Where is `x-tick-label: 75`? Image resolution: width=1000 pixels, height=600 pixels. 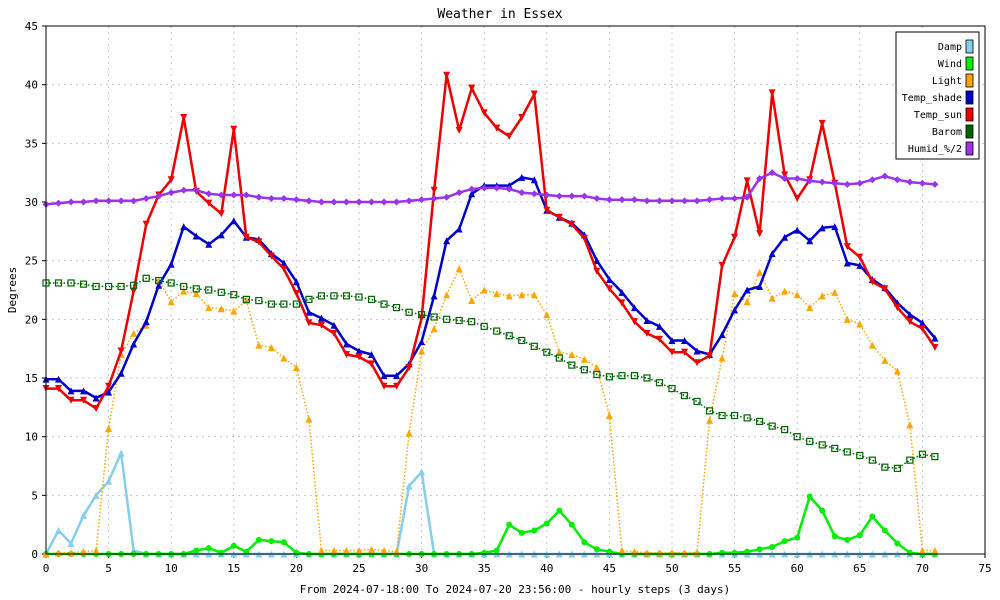
x-tick-label: 75 is located at coordinates (984, 568).